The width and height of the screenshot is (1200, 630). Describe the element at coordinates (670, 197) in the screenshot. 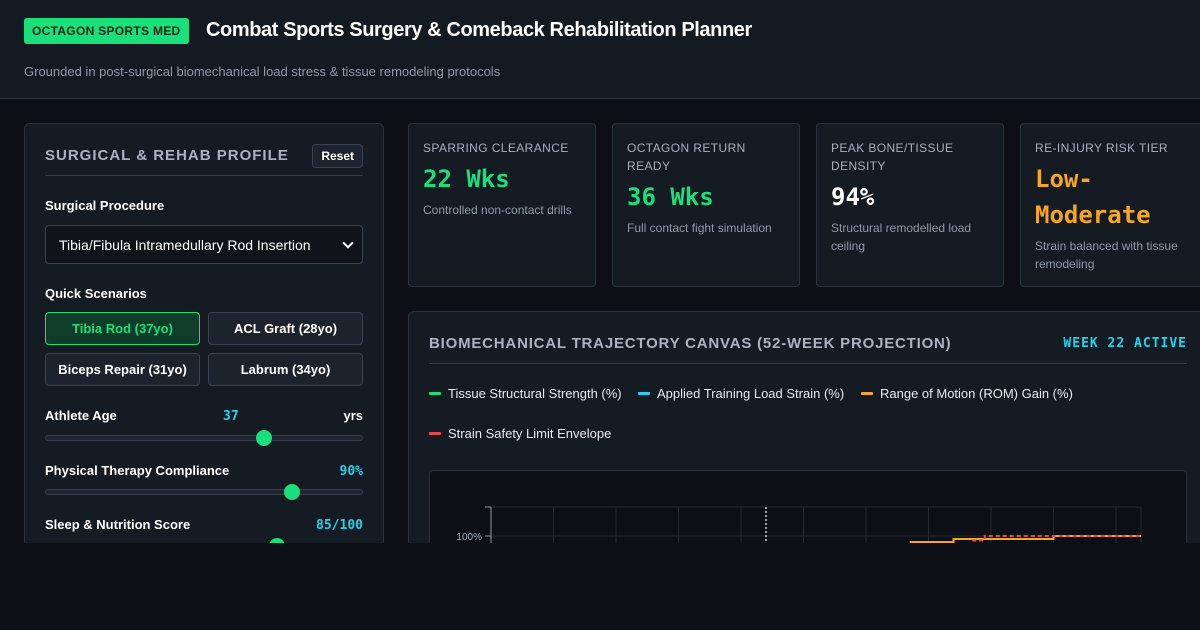

I see `metric-value: 36 Wks` at that location.